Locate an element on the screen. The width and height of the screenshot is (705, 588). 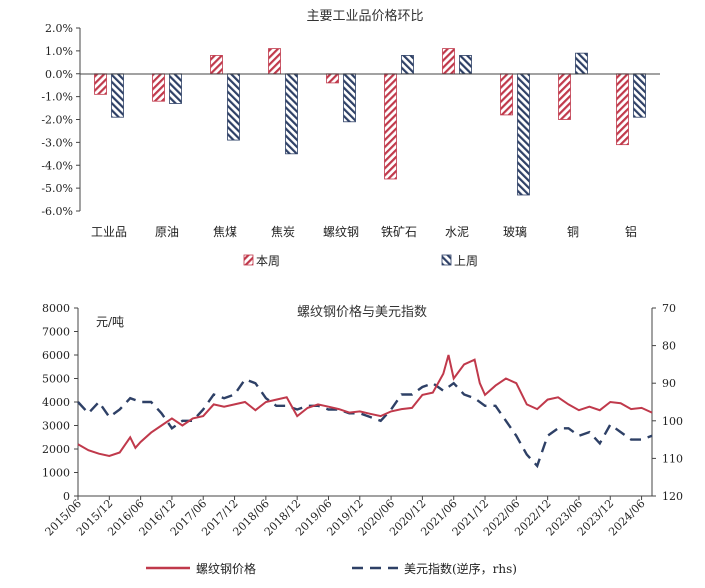
right-tick-label: 120 is located at coordinates (672, 496).